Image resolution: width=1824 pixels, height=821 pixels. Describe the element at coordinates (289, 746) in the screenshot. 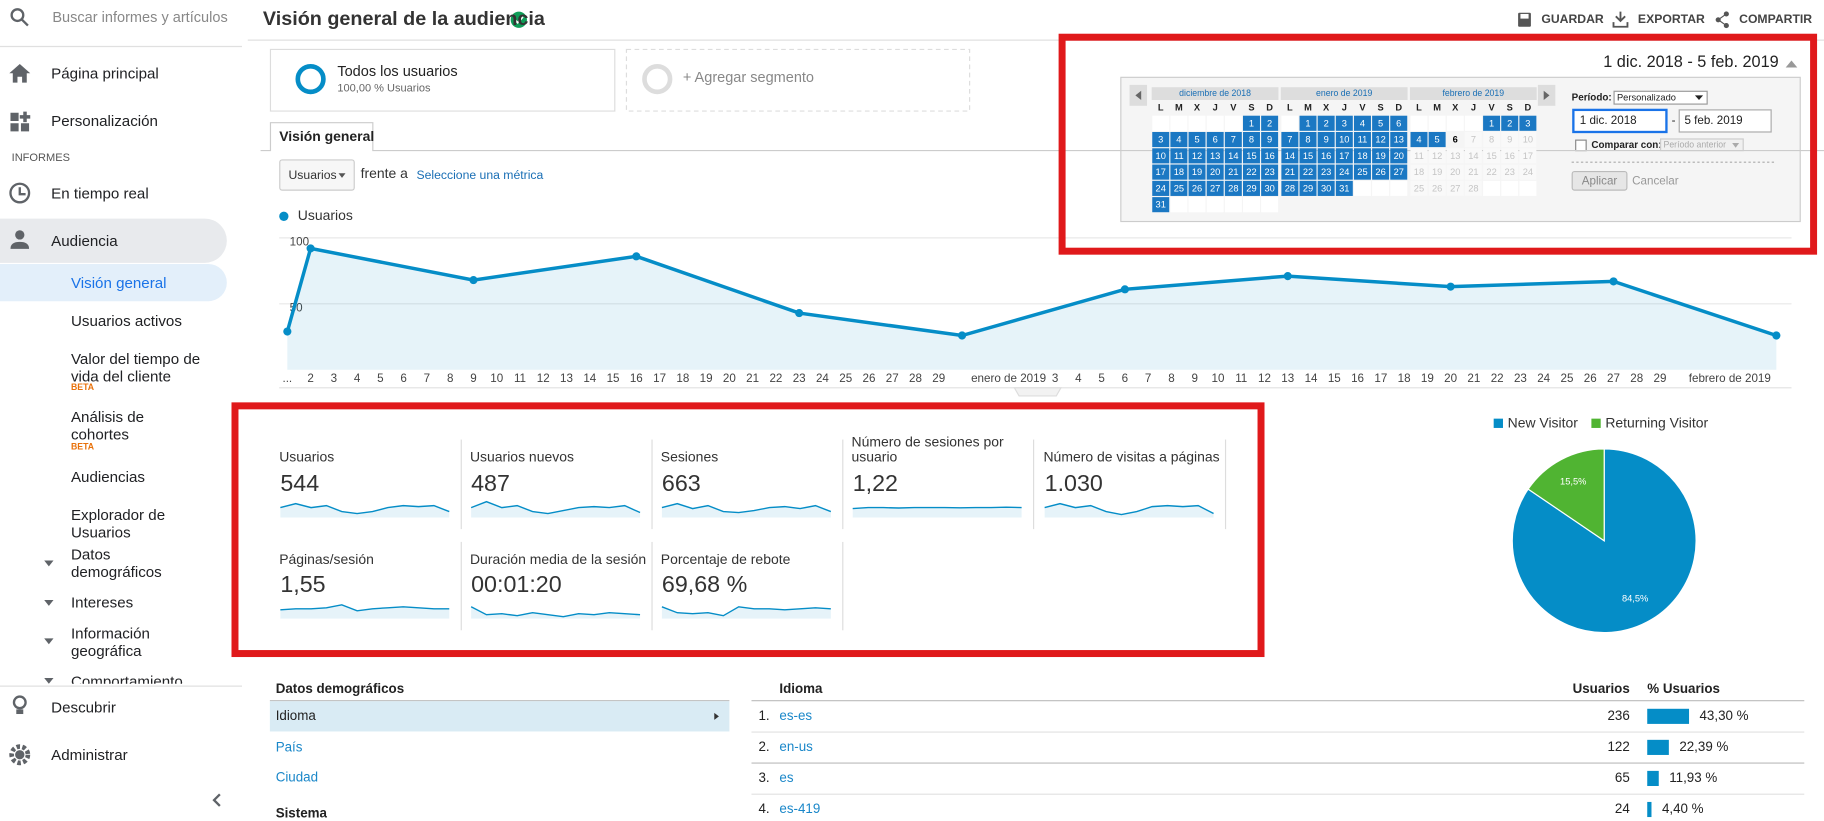

I see `dimension-item: País` at that location.